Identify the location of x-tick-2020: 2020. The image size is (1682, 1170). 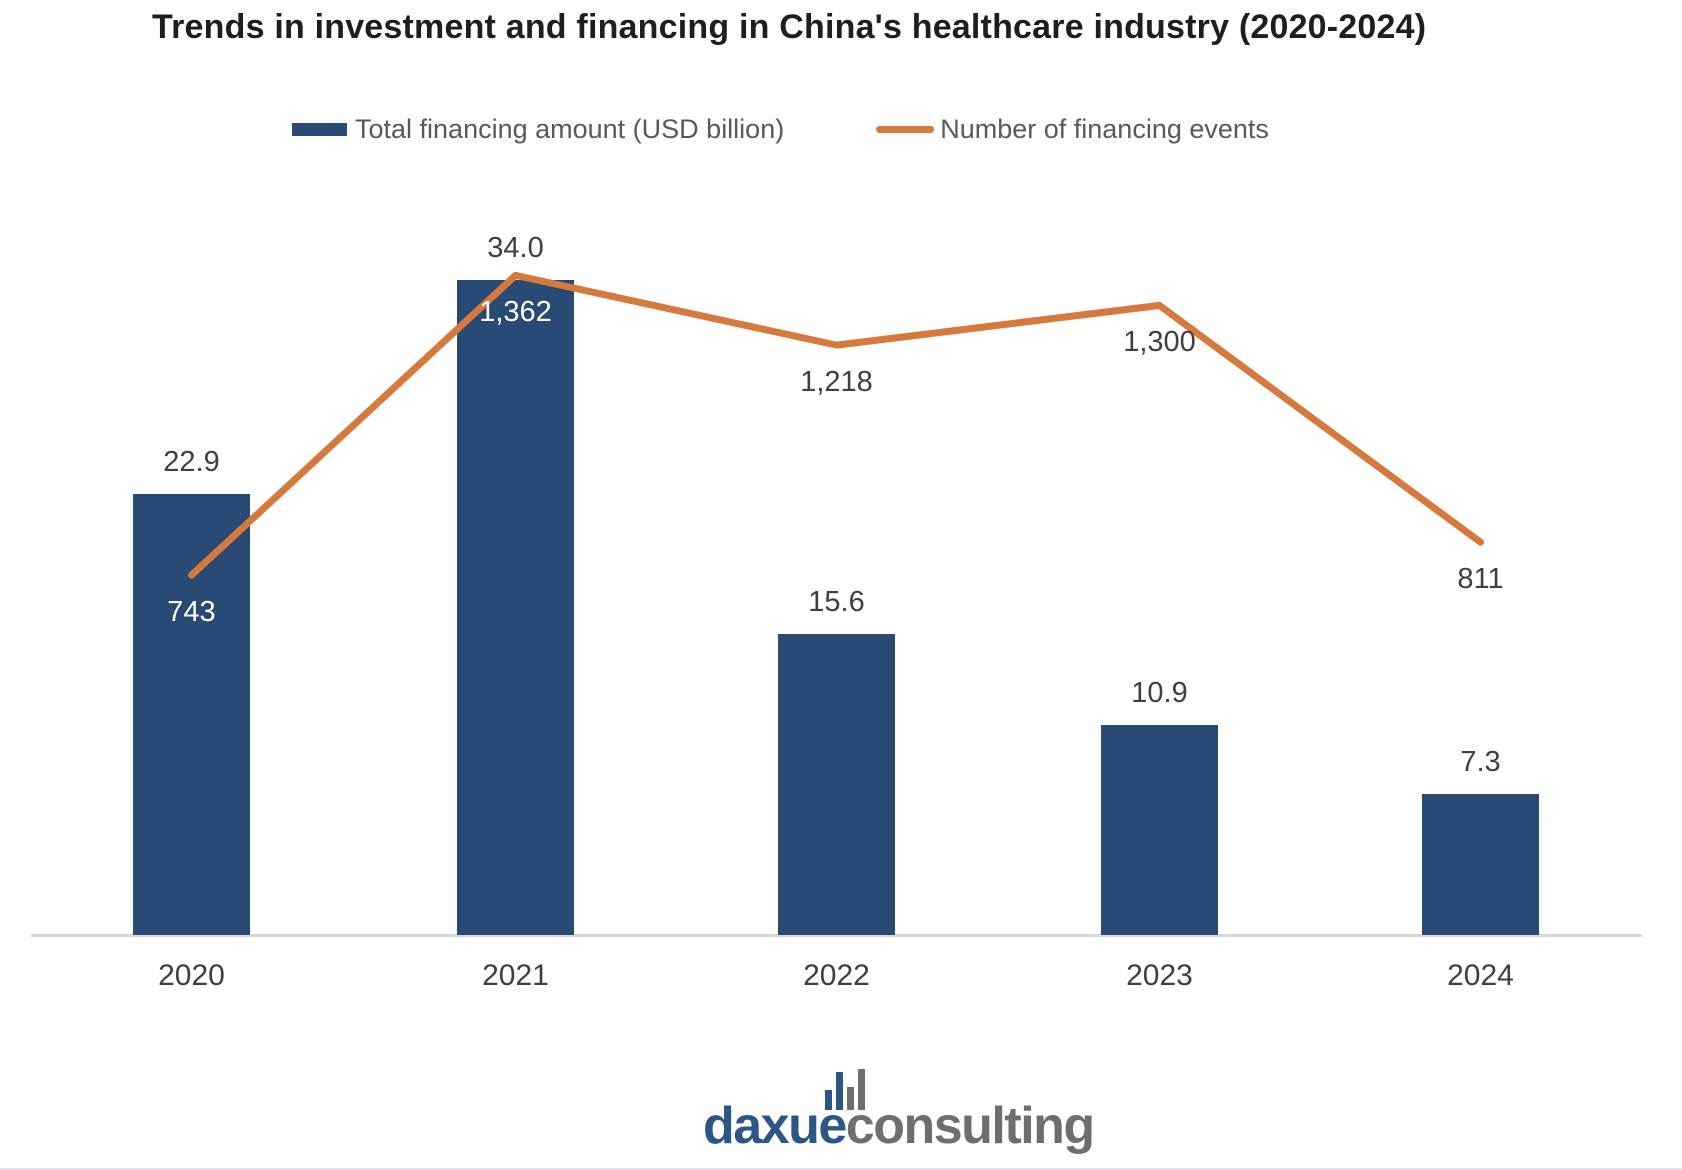
(191, 975).